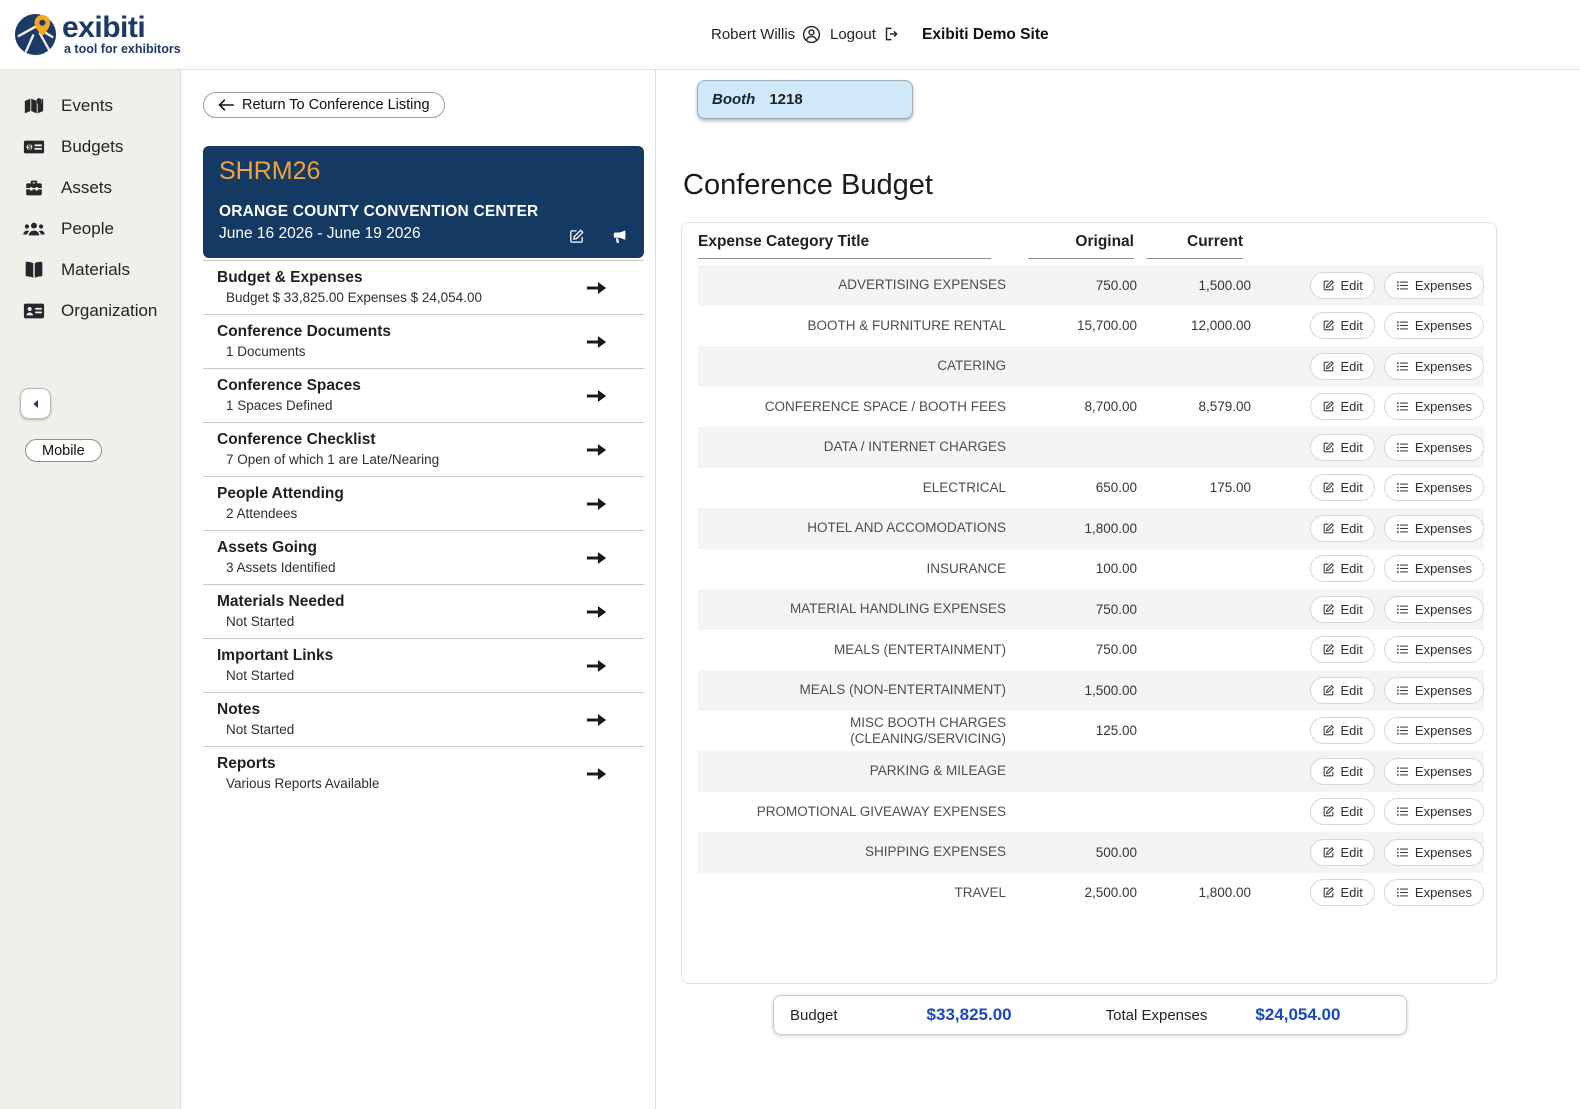 The image size is (1580, 1109). Describe the element at coordinates (865, 34) in the screenshot. I see `logout-button: Logout` at that location.